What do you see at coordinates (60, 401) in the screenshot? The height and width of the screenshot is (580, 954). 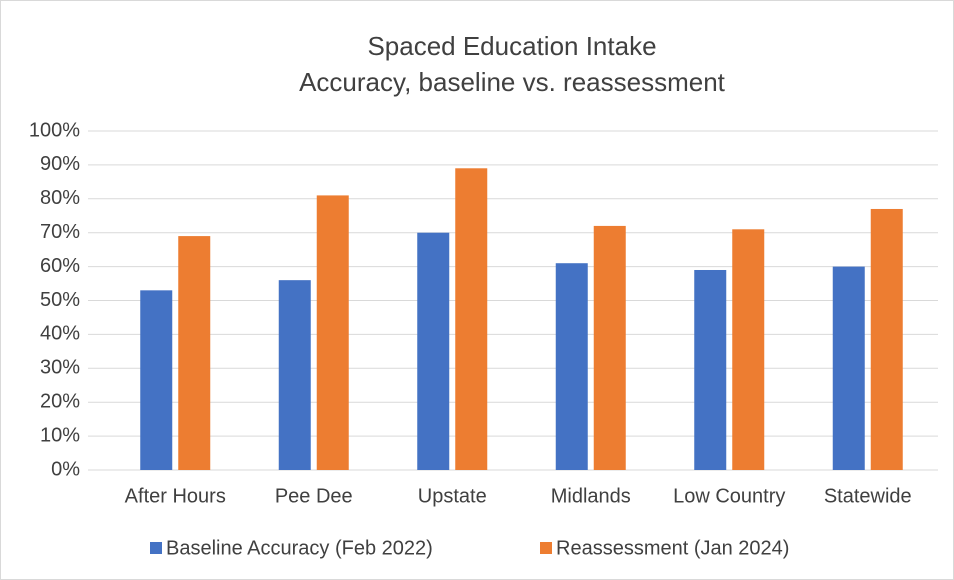 I see `y-tick-label: 20%` at bounding box center [60, 401].